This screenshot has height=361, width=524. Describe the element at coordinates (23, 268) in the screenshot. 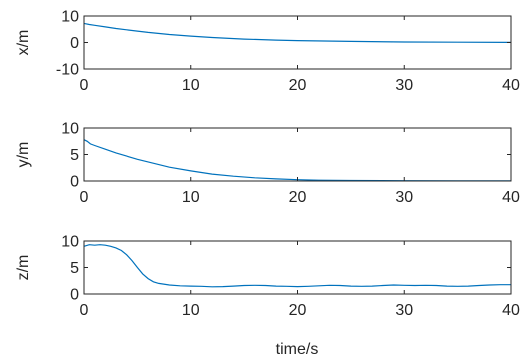

I see `y-axis-label: z/m` at that location.